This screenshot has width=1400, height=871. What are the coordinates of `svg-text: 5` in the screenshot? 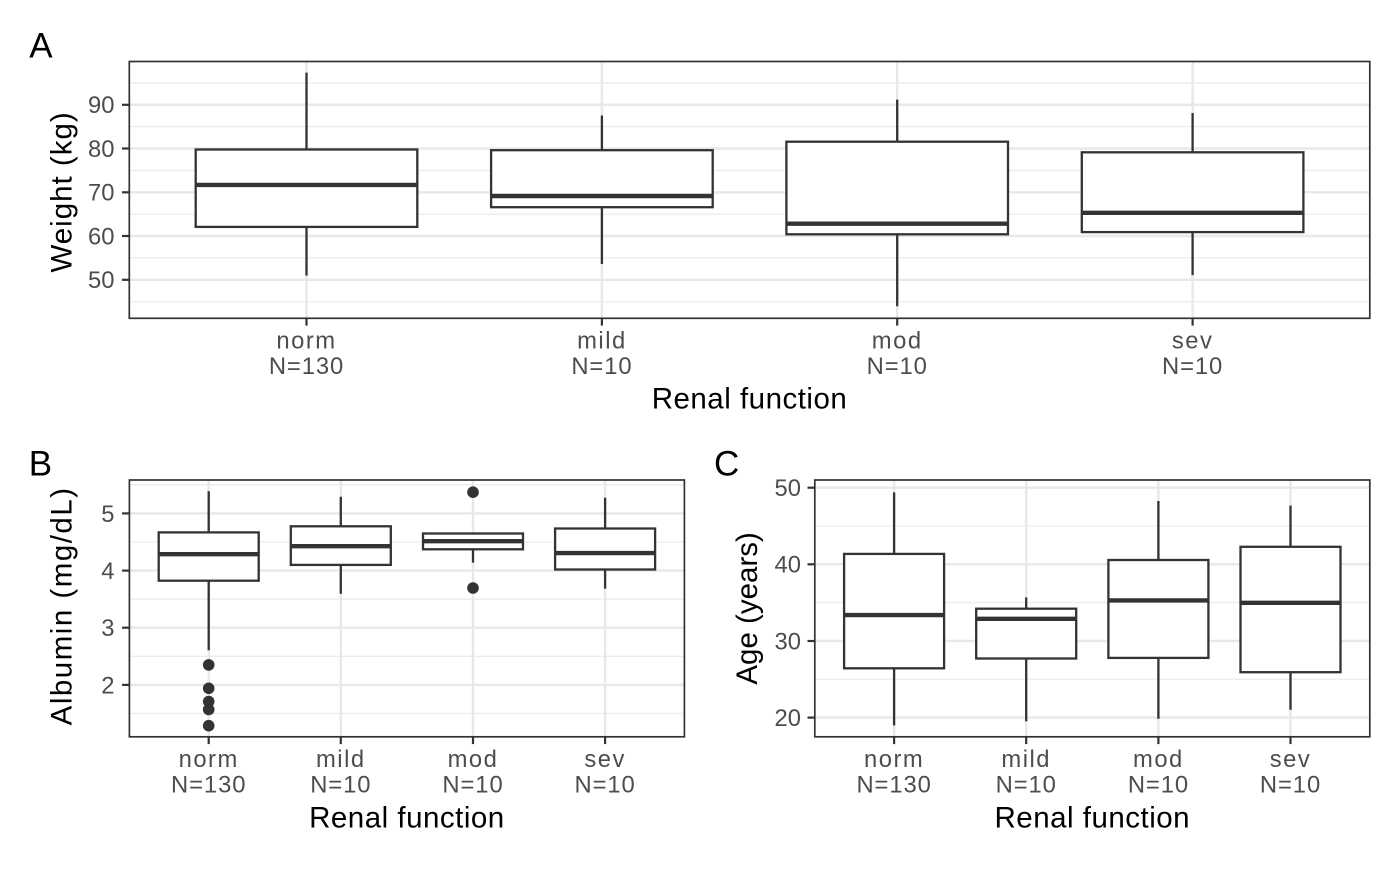 It's located at (107, 514).